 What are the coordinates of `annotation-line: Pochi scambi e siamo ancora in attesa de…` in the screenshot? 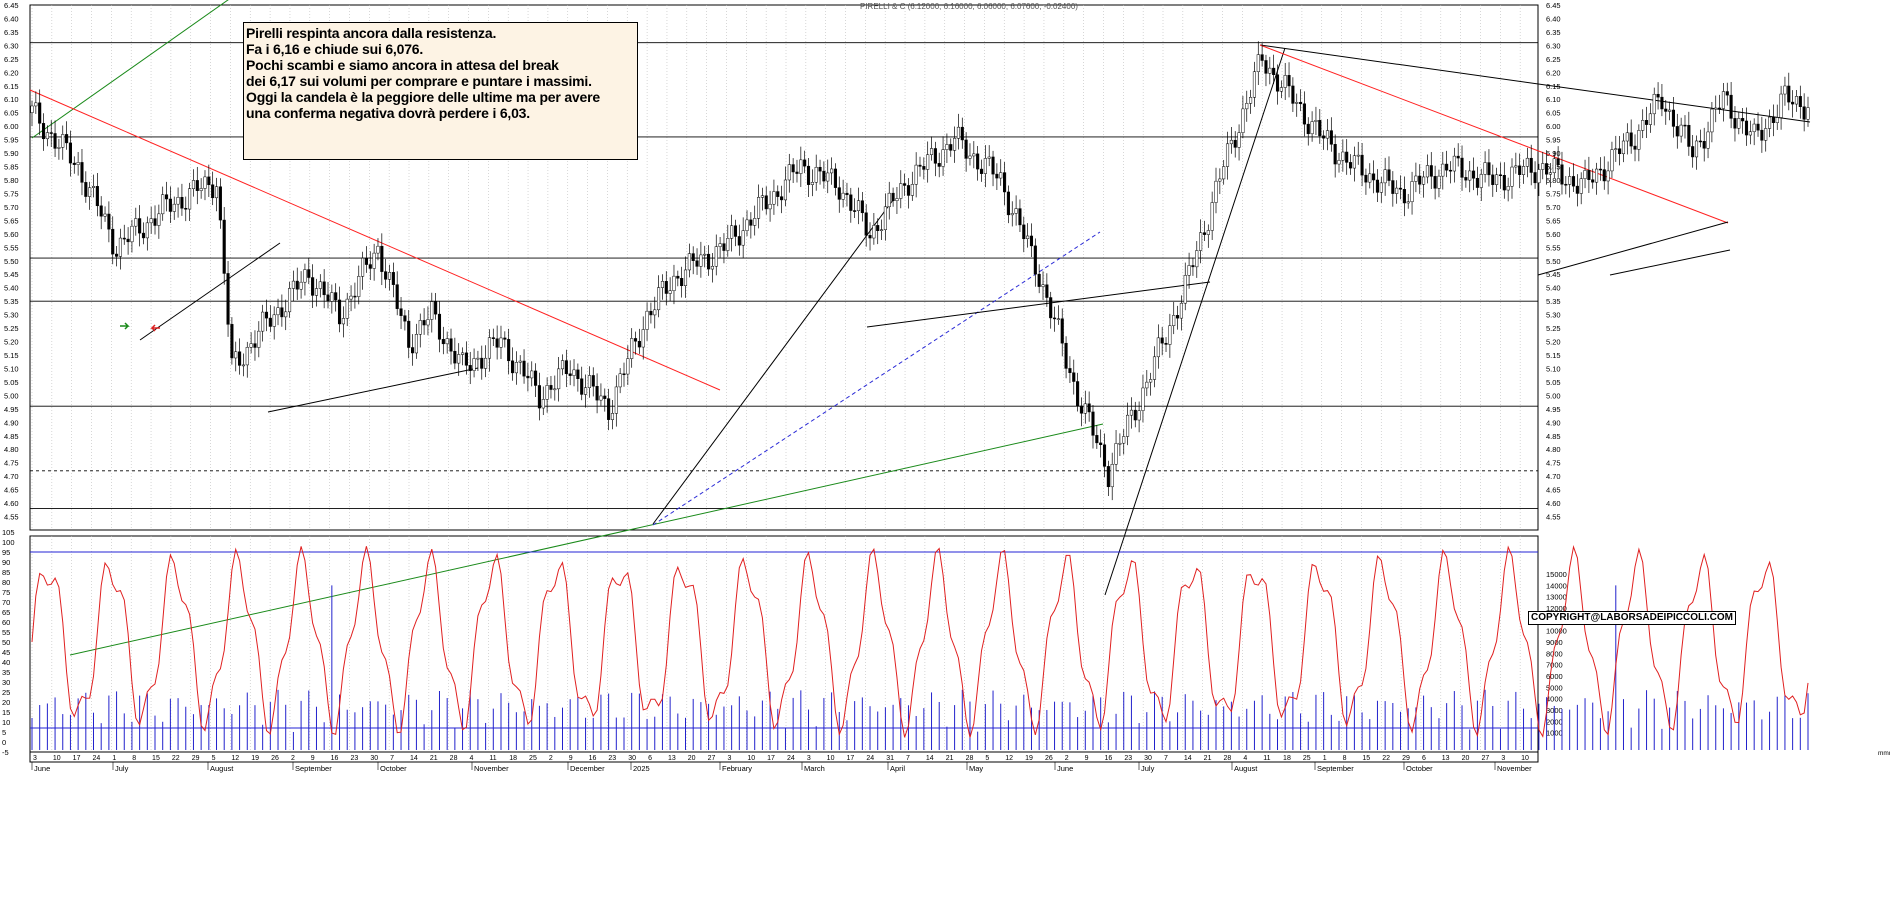 It's located at (402, 65).